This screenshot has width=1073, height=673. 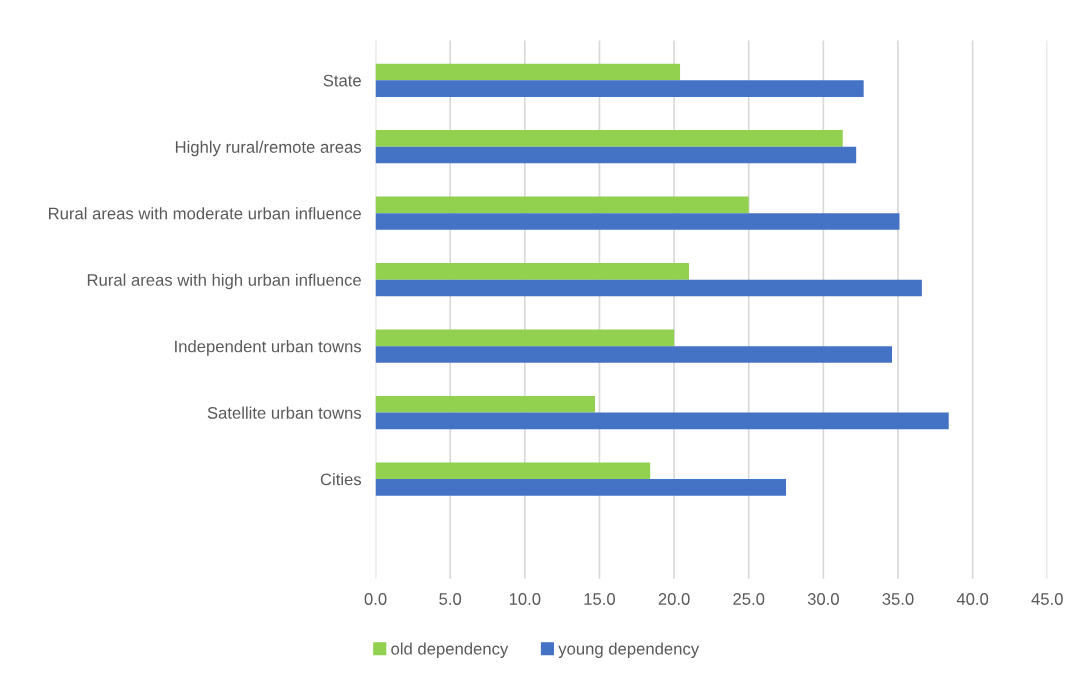 What do you see at coordinates (1047, 599) in the screenshot?
I see `x-tick-label: 45.0` at bounding box center [1047, 599].